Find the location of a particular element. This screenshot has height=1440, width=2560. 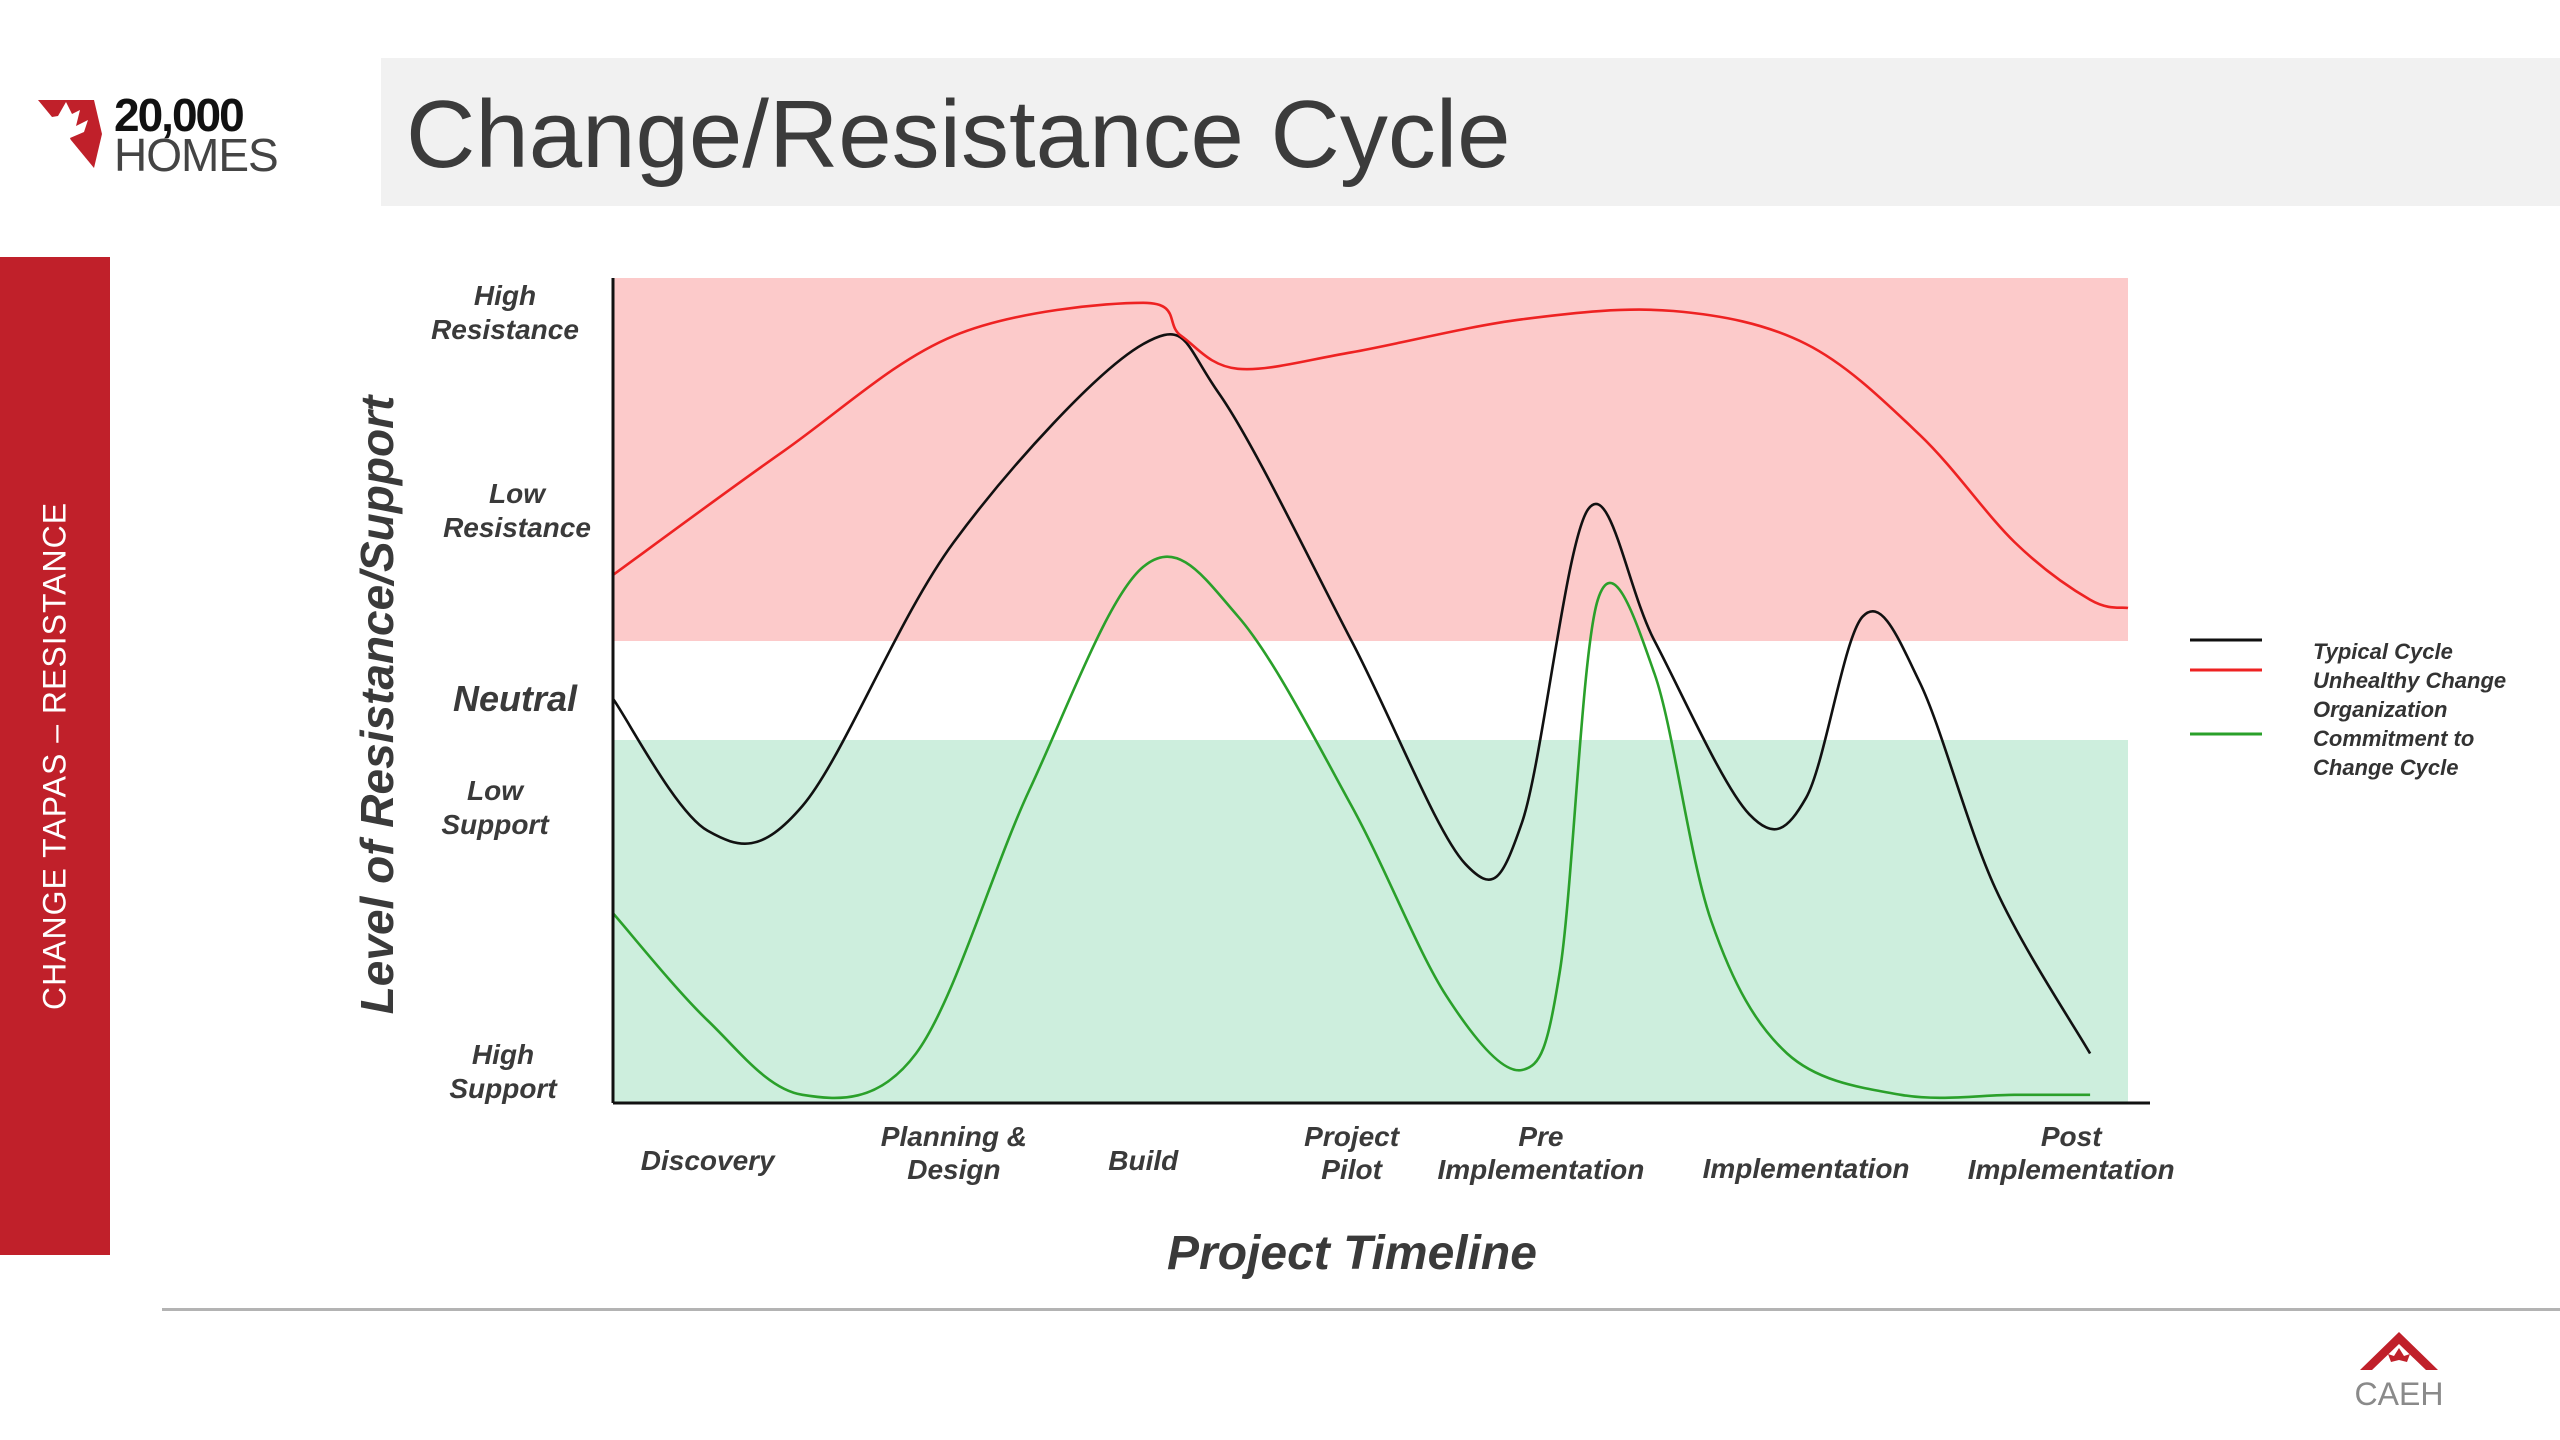

legend-label: Commitment to Change Cycle is located at coordinates (2393, 753).